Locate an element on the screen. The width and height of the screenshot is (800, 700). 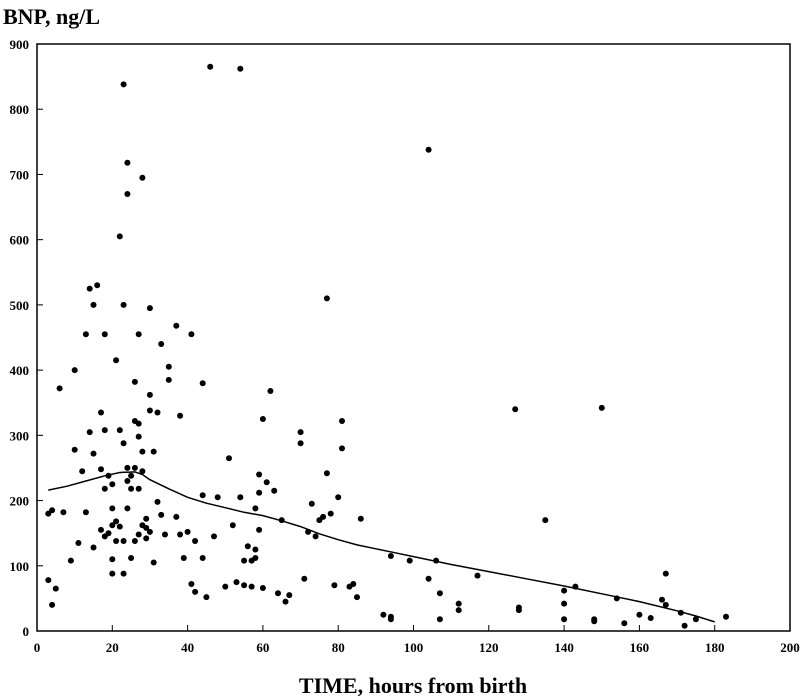
x-tick-label: 60 is located at coordinates (262, 647).